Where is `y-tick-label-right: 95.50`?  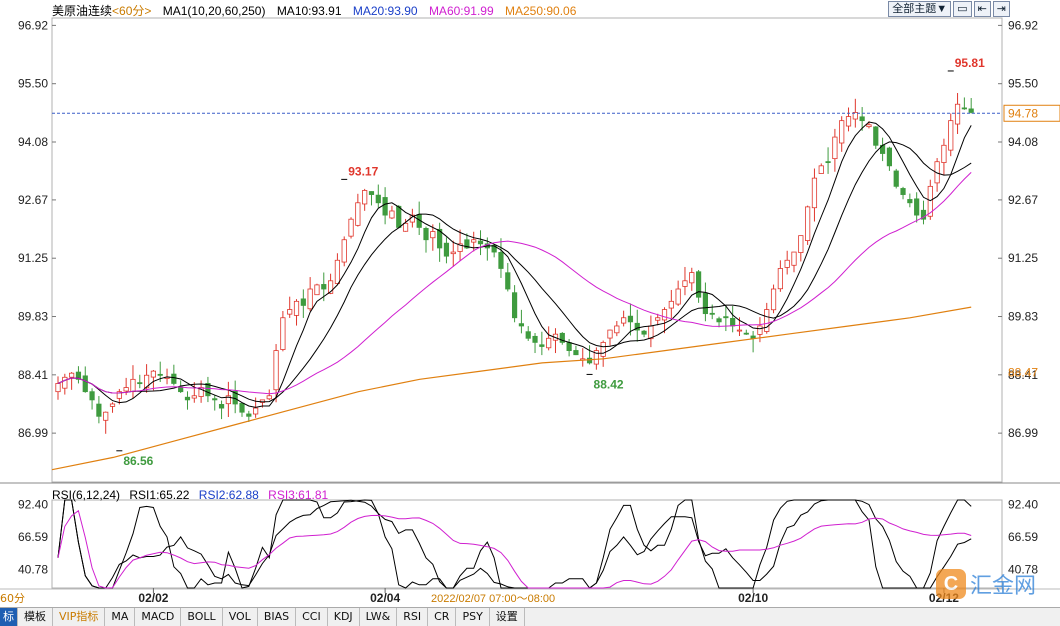
y-tick-label-right: 95.50 is located at coordinates (1023, 84).